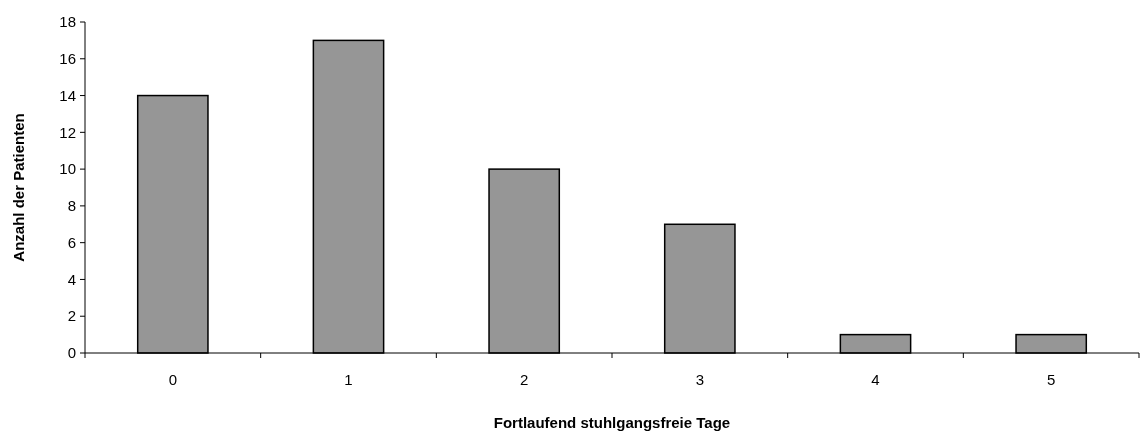 The height and width of the screenshot is (435, 1145). What do you see at coordinates (18, 187) in the screenshot?
I see `y-axis-title: Anzahl der Patienten` at bounding box center [18, 187].